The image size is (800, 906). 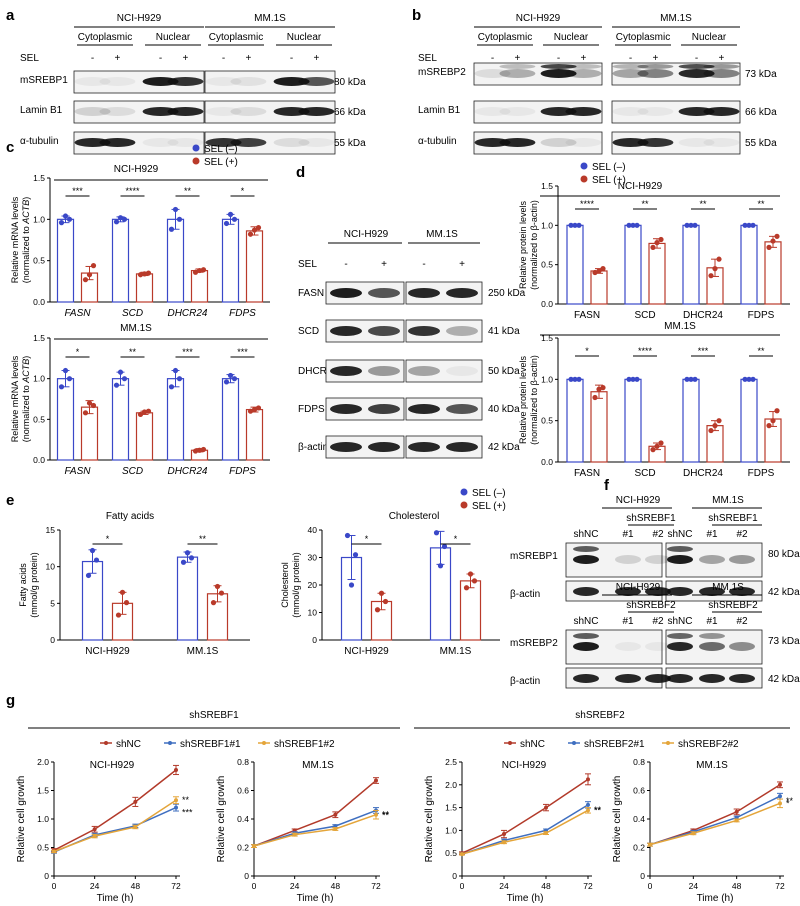 I want to click on y-tick-label: 1.5, so click(x=43, y=791).